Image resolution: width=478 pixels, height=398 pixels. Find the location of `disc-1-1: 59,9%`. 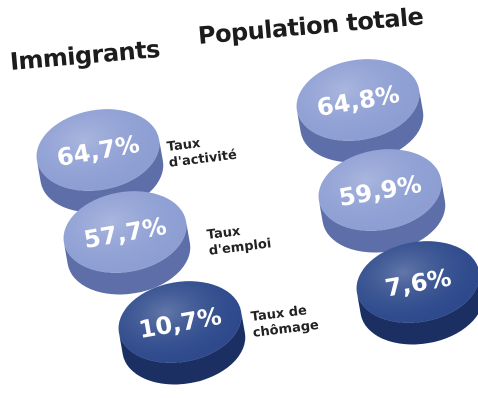

disc-1-1: 59,9% is located at coordinates (382, 201).